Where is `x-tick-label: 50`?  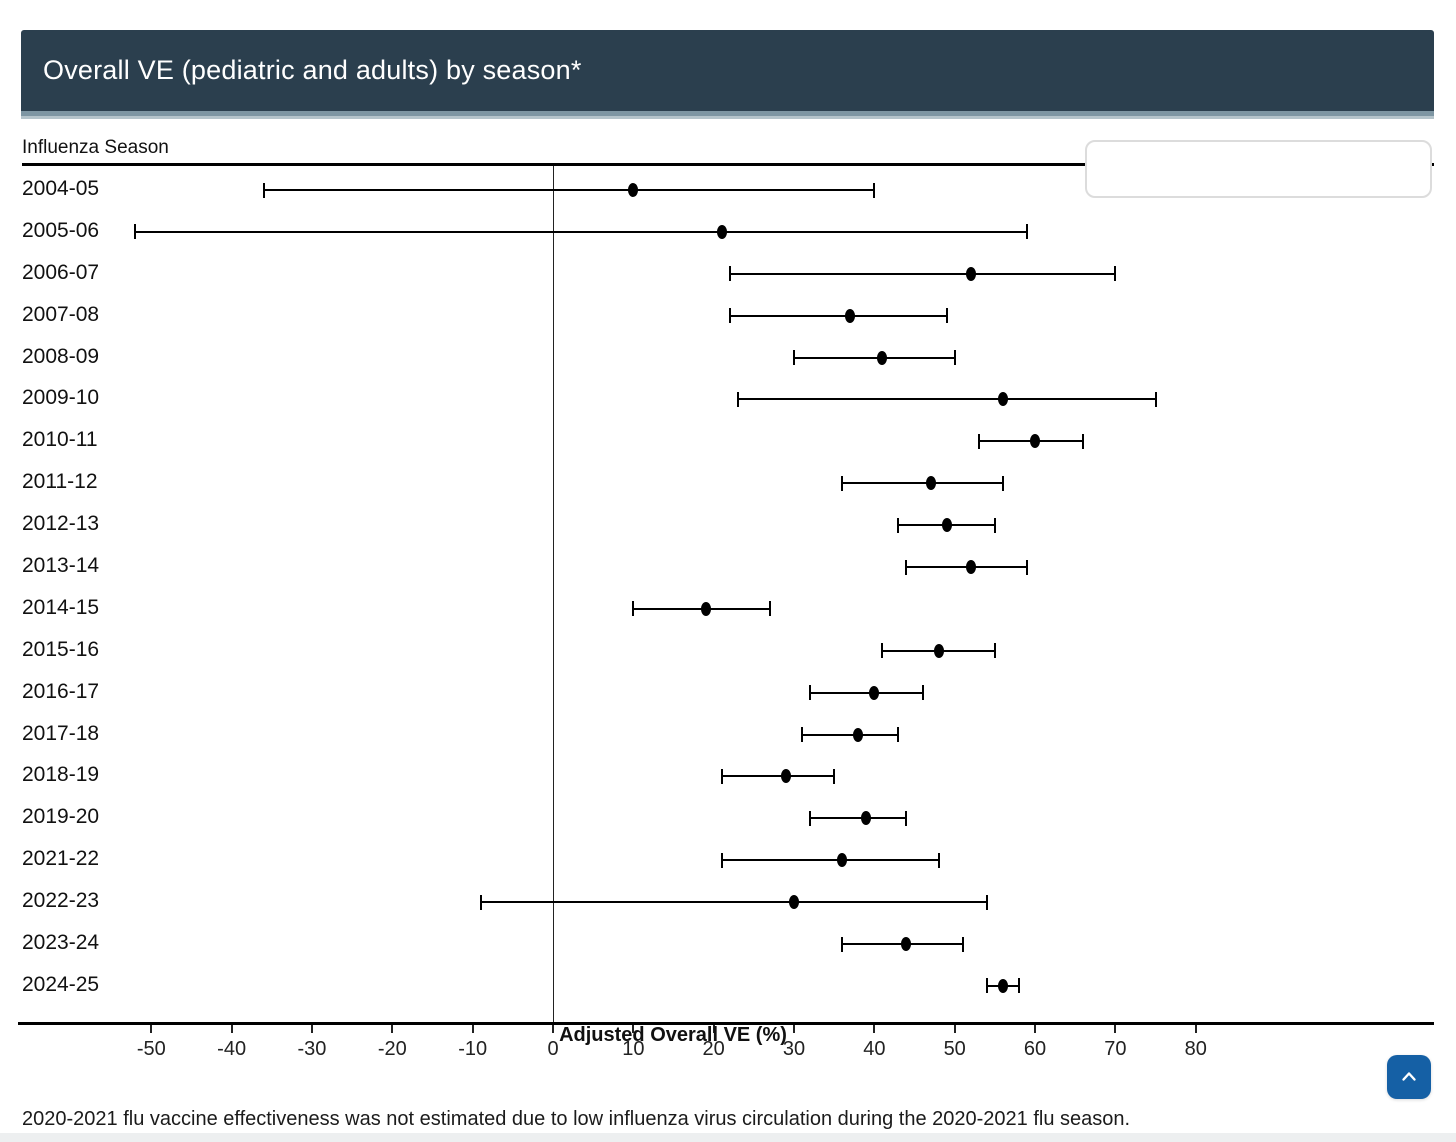 x-tick-label: 50 is located at coordinates (954, 1049).